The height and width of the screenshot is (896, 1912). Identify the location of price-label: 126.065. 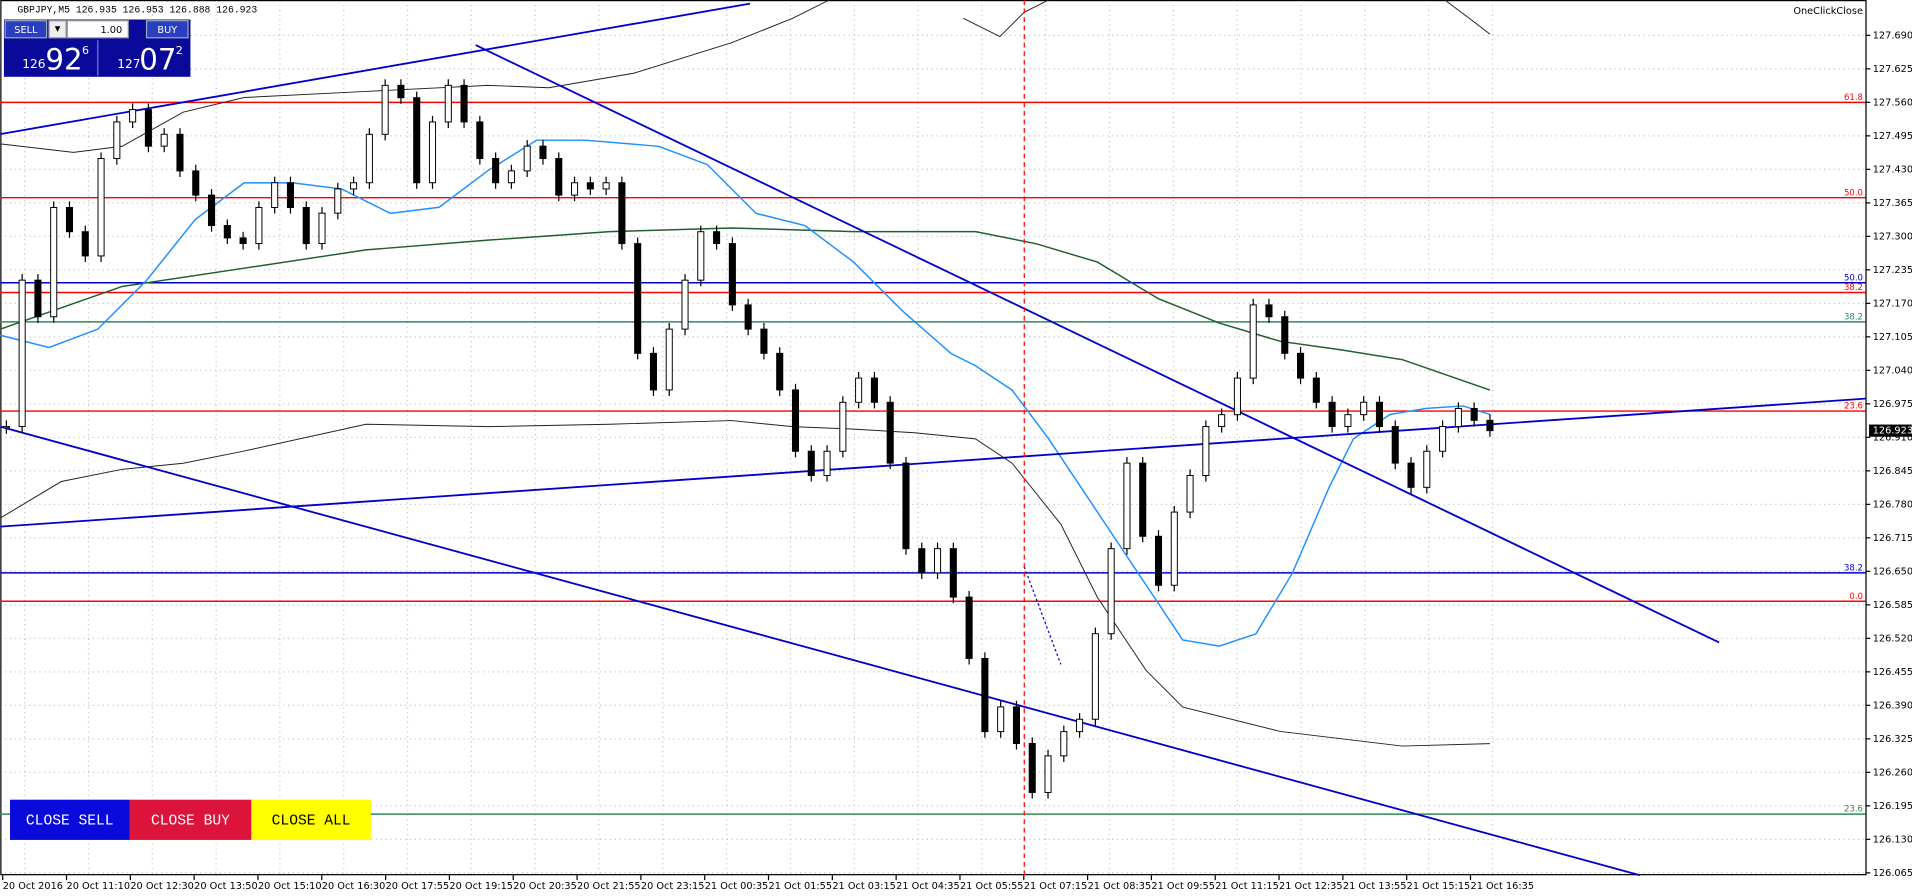
(1892, 873).